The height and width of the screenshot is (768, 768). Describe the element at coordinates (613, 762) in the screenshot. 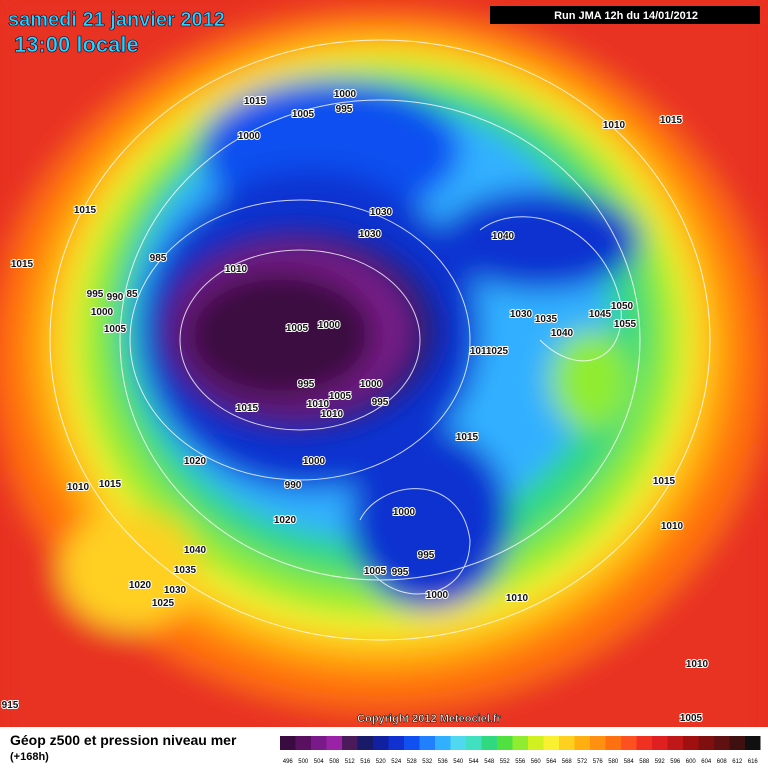

I see `colorbar-label: 580` at that location.